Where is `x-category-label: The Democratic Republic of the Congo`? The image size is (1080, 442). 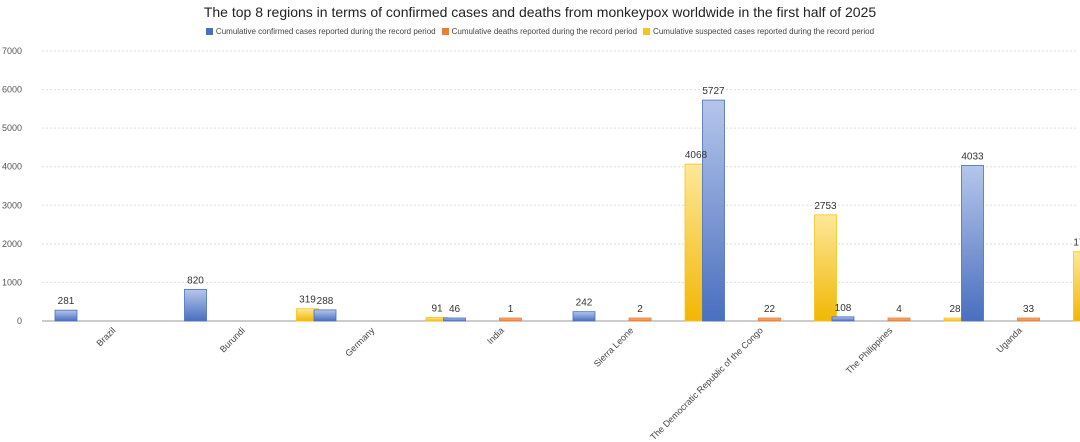 x-category-label: The Democratic Republic of the Congo is located at coordinates (706, 383).